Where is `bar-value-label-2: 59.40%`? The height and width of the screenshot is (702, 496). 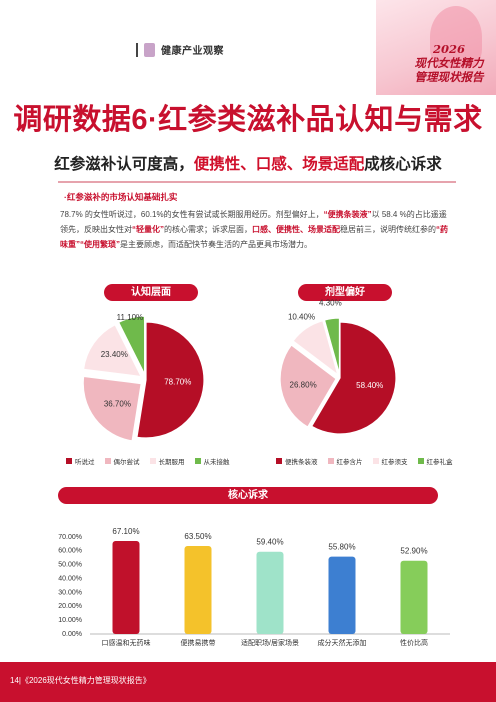 bar-value-label-2: 59.40% is located at coordinates (269, 542).